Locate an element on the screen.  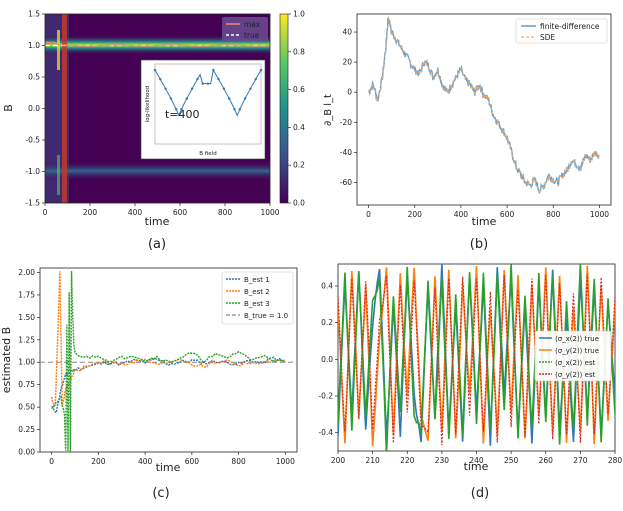
colorbar-tick-label: 0.8 is located at coordinates (299, 51).